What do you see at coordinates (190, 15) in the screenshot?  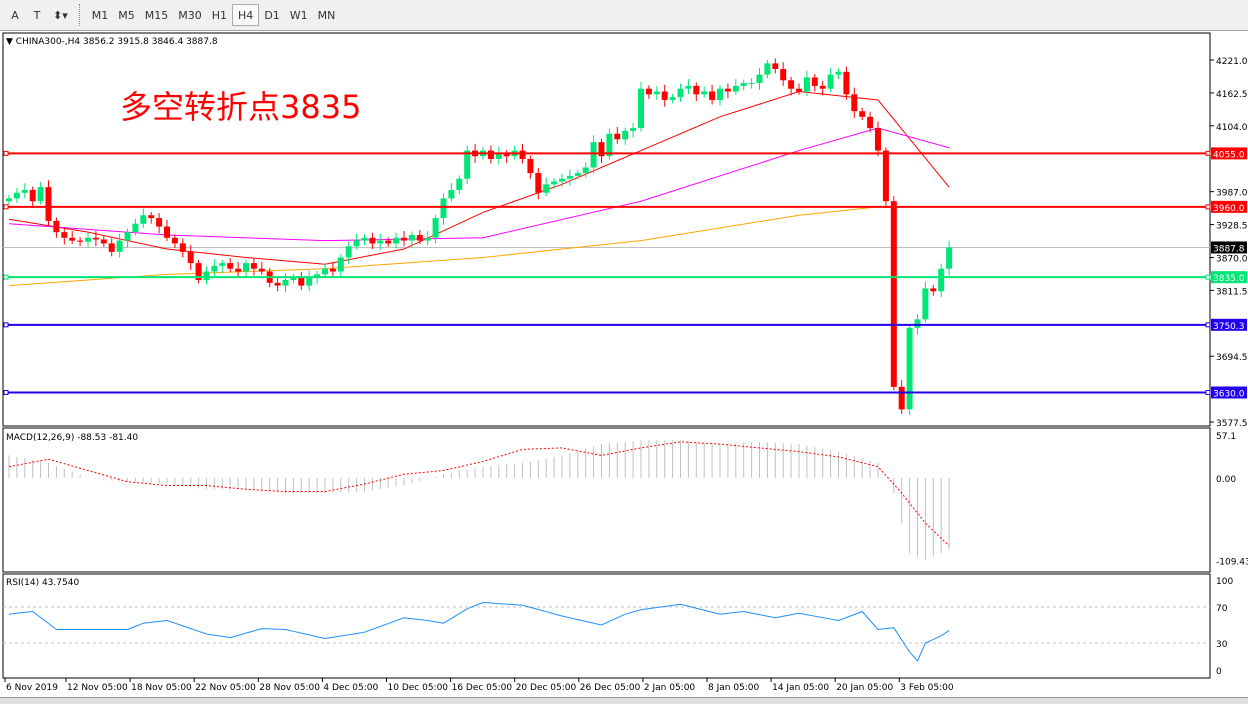 I see `timeframe-m30-button: M30` at bounding box center [190, 15].